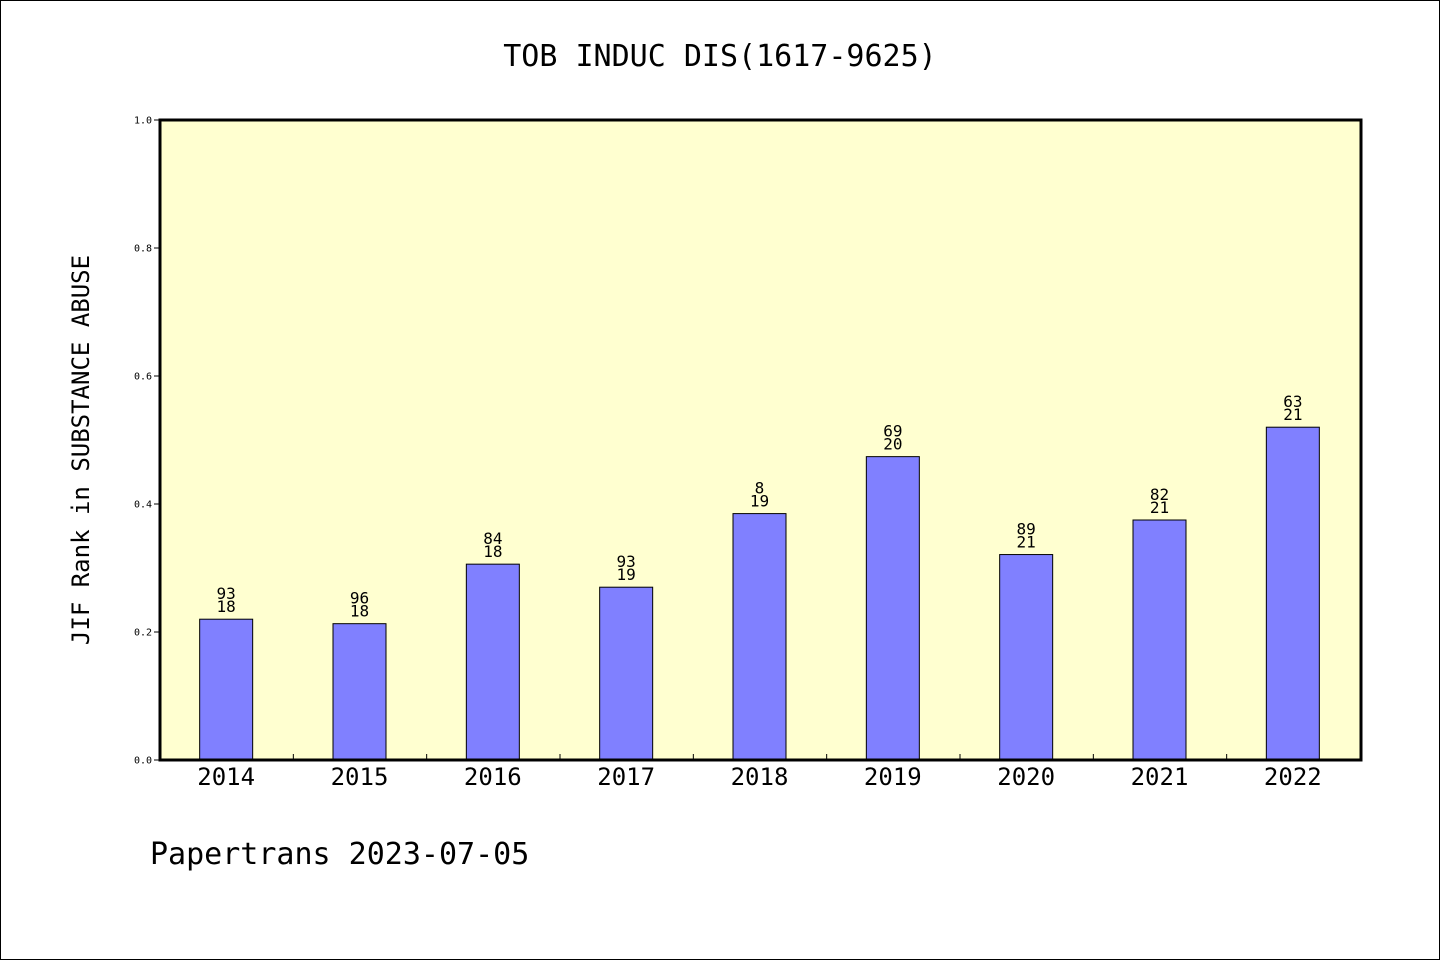 This screenshot has height=960, width=1440. Describe the element at coordinates (359, 692) in the screenshot. I see `bar-2015` at that location.